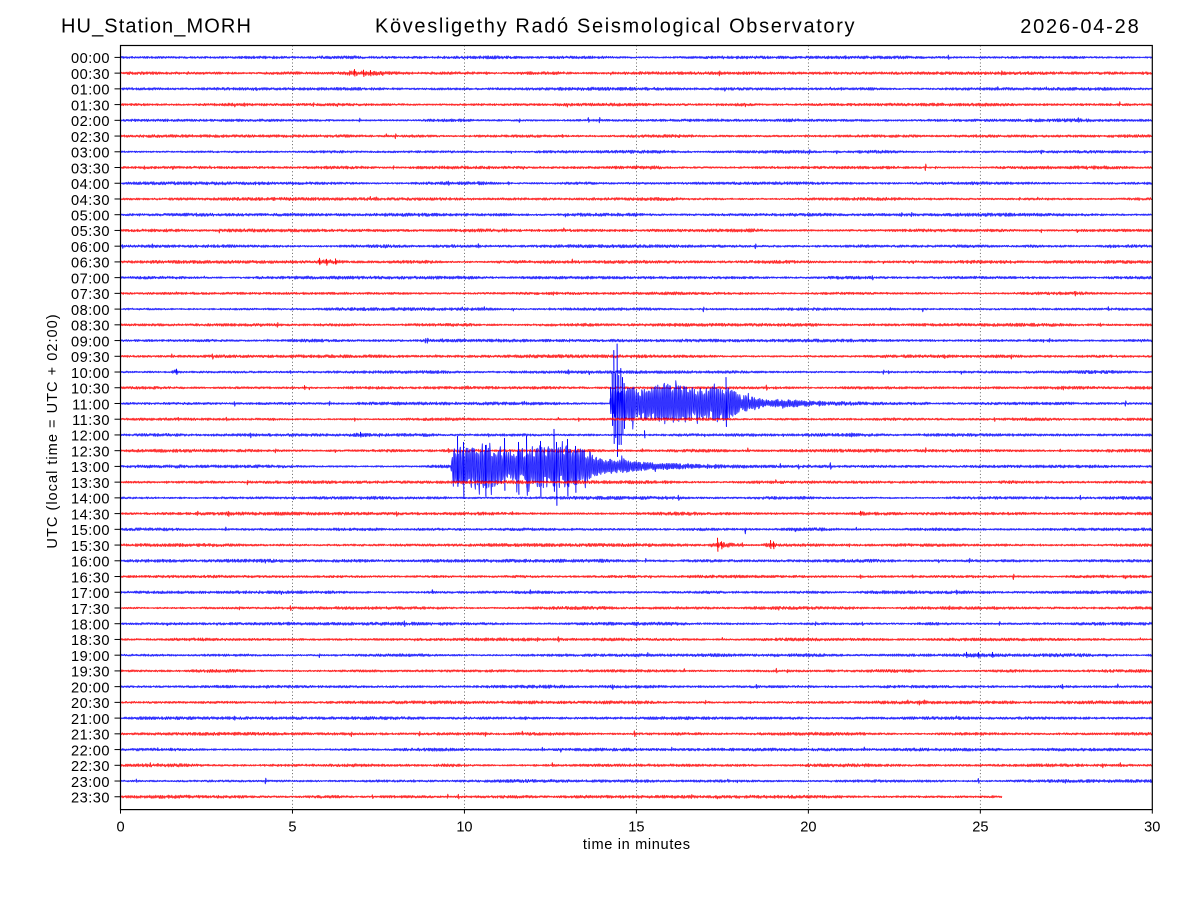 The image size is (1200, 900). I want to click on svg-text: 02:00, so click(90, 122).